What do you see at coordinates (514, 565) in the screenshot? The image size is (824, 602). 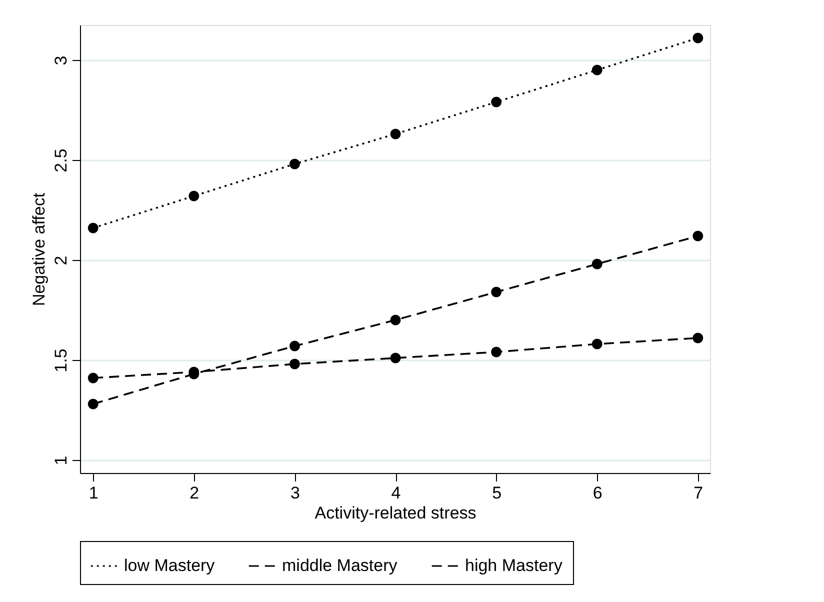 I see `legend-label: high Mastery` at bounding box center [514, 565].